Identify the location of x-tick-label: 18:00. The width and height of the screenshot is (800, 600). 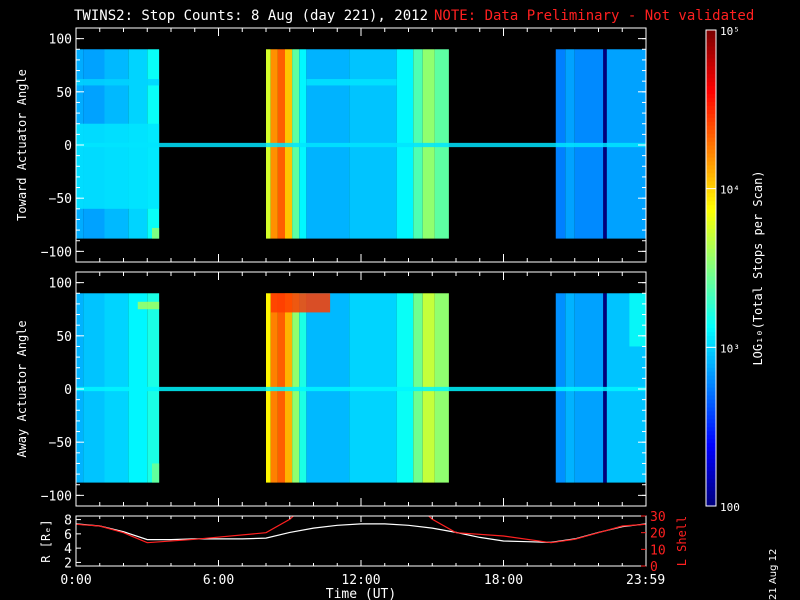
(503, 580).